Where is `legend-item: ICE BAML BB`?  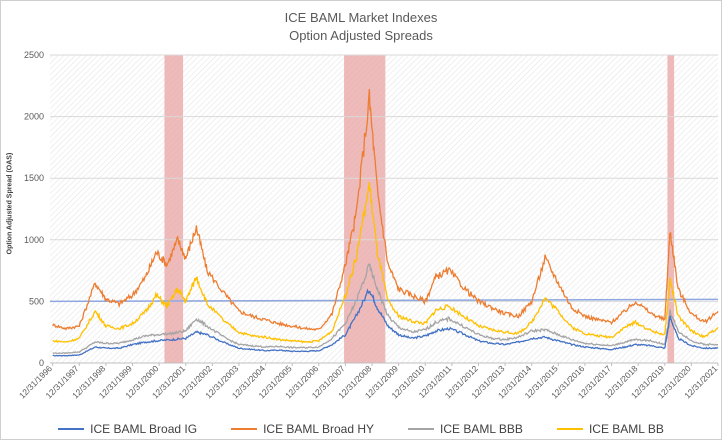
legend-item: ICE BAML BB is located at coordinates (610, 429).